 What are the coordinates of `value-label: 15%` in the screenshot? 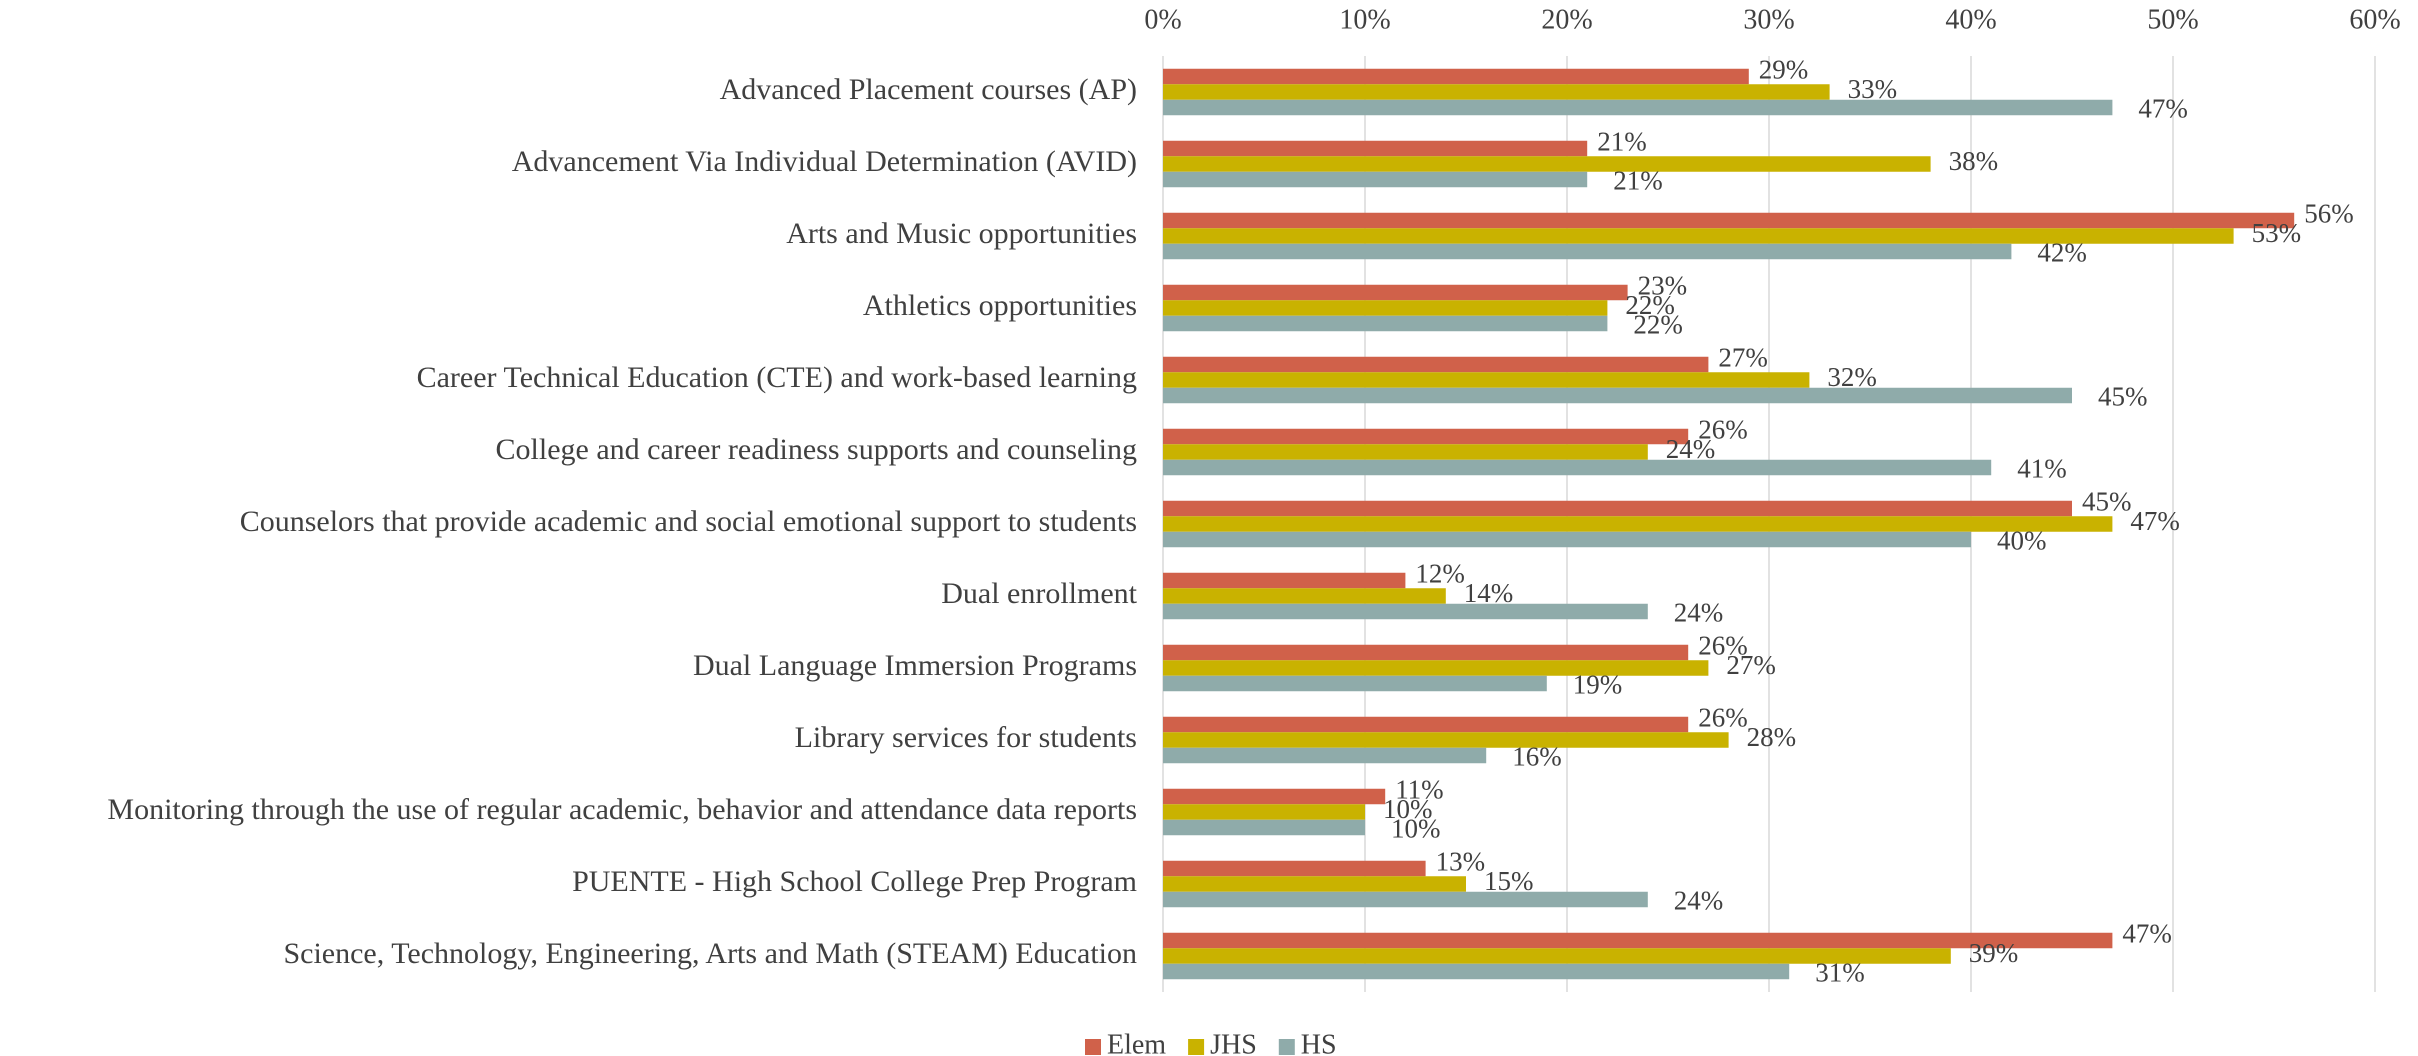 It's located at (1509, 881).